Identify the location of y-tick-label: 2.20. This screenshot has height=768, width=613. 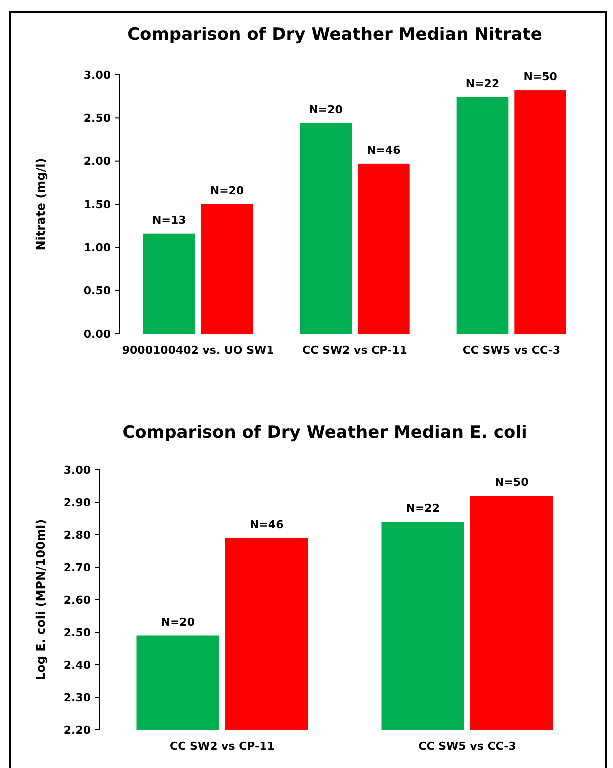
(78, 730).